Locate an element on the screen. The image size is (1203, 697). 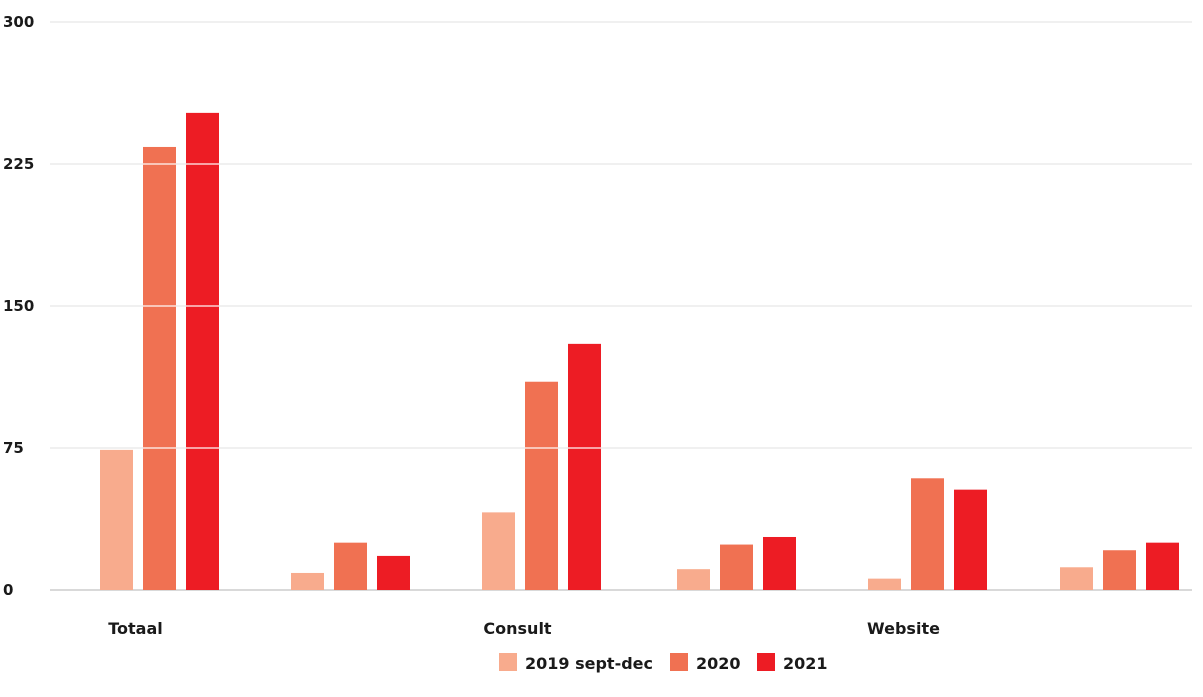
y-tick-label: 75 is located at coordinates (13, 448).